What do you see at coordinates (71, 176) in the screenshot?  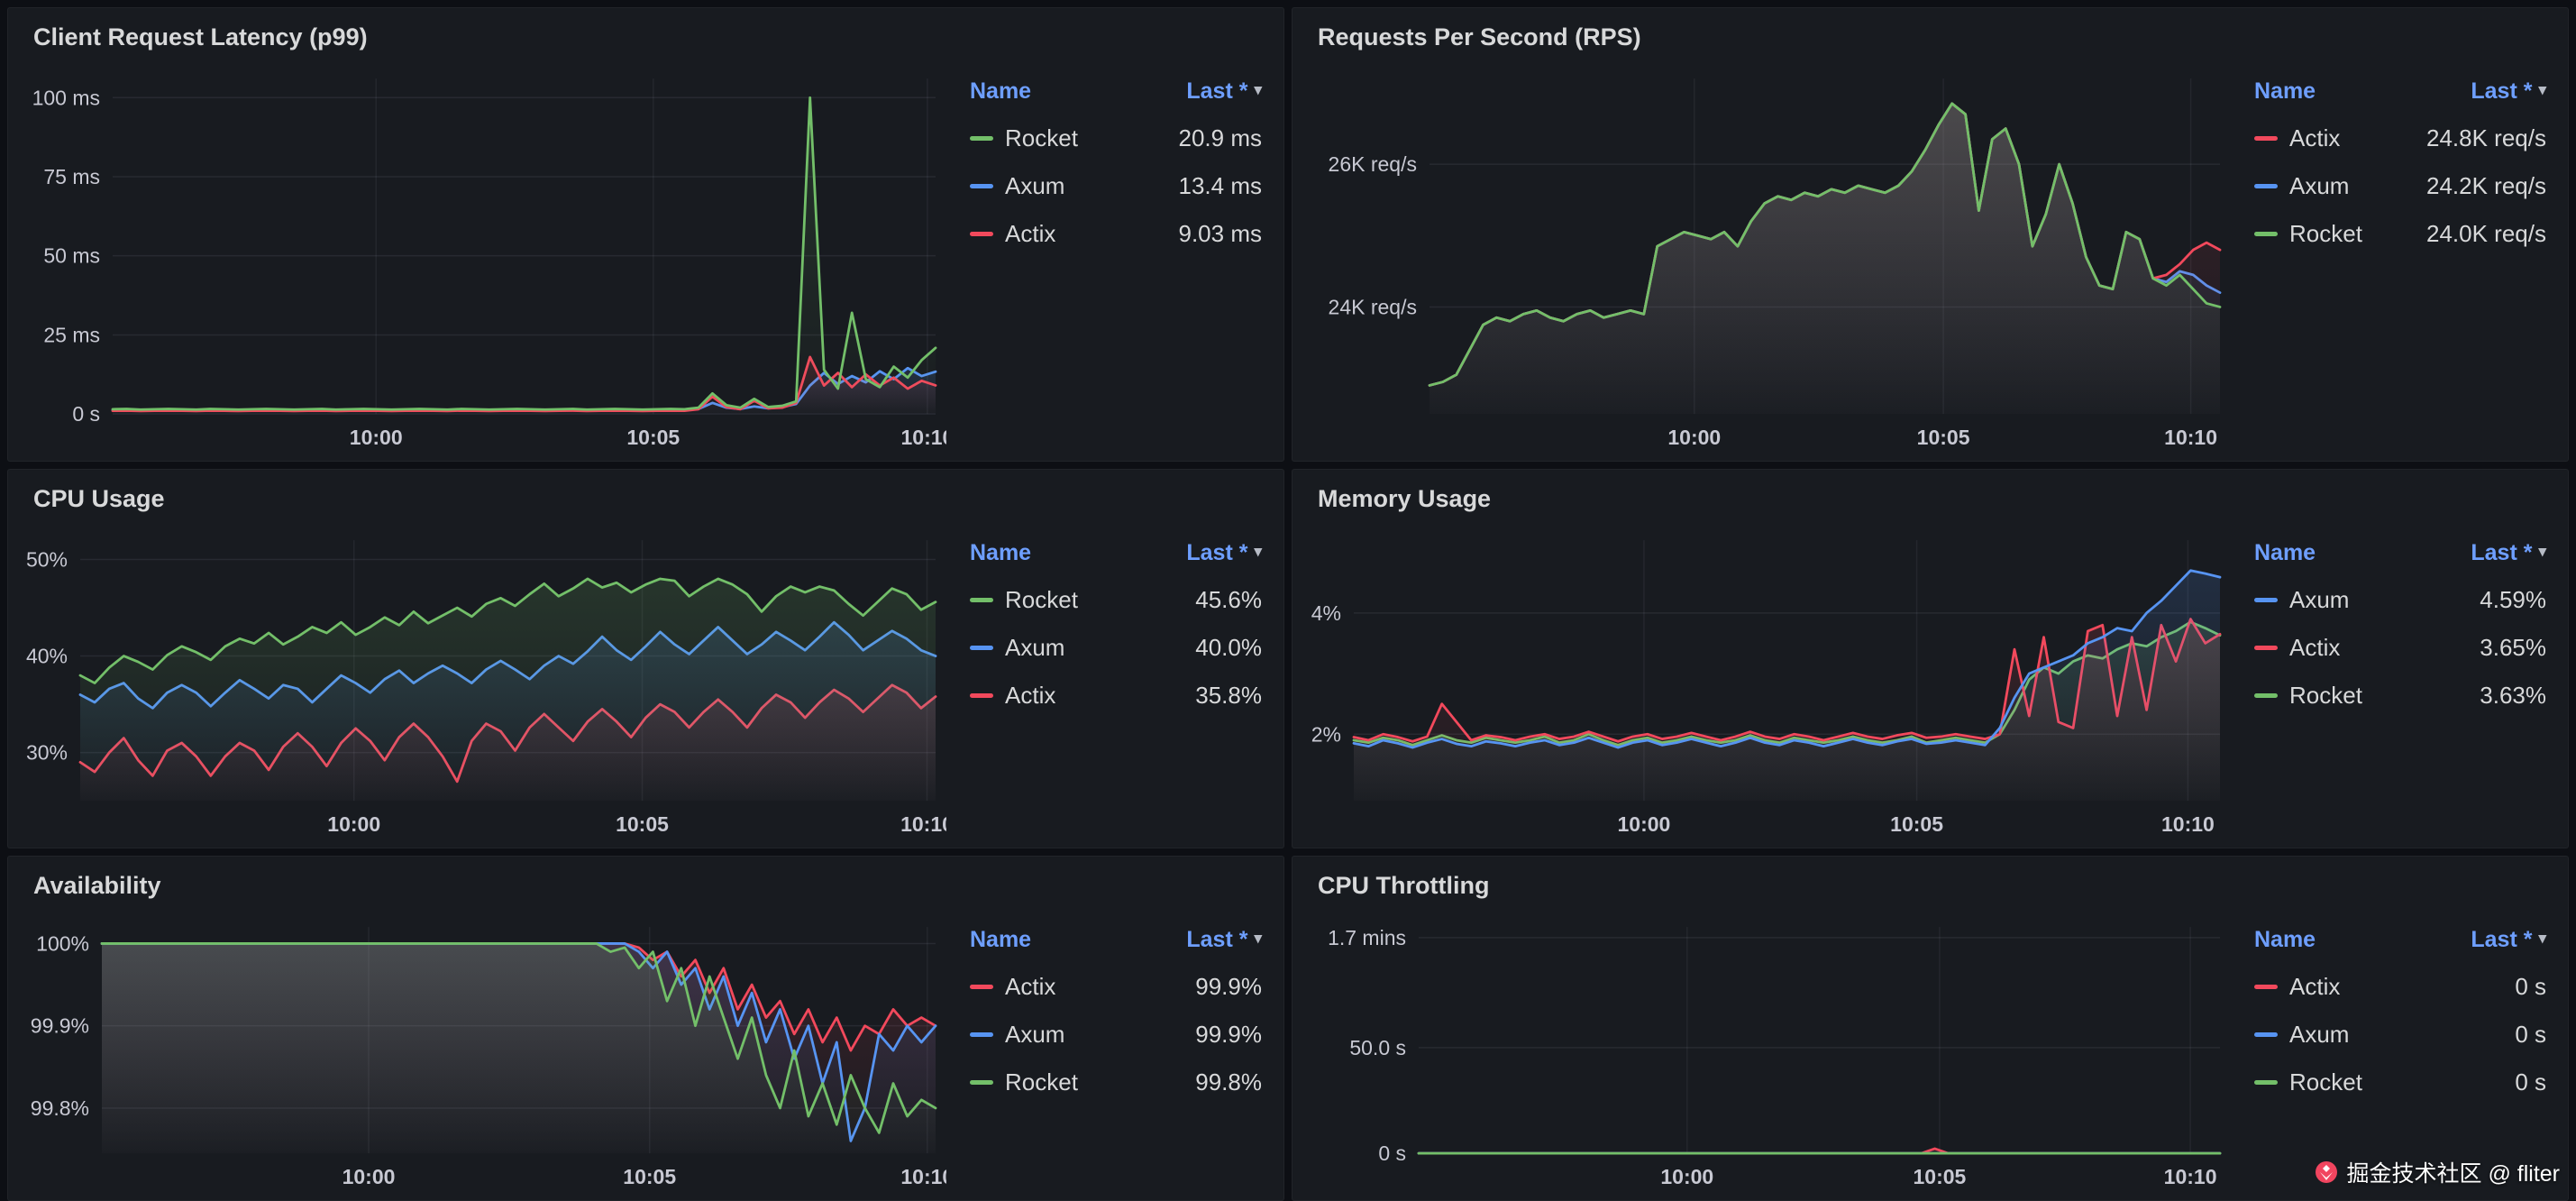 I see `svg-text: 75 ms` at bounding box center [71, 176].